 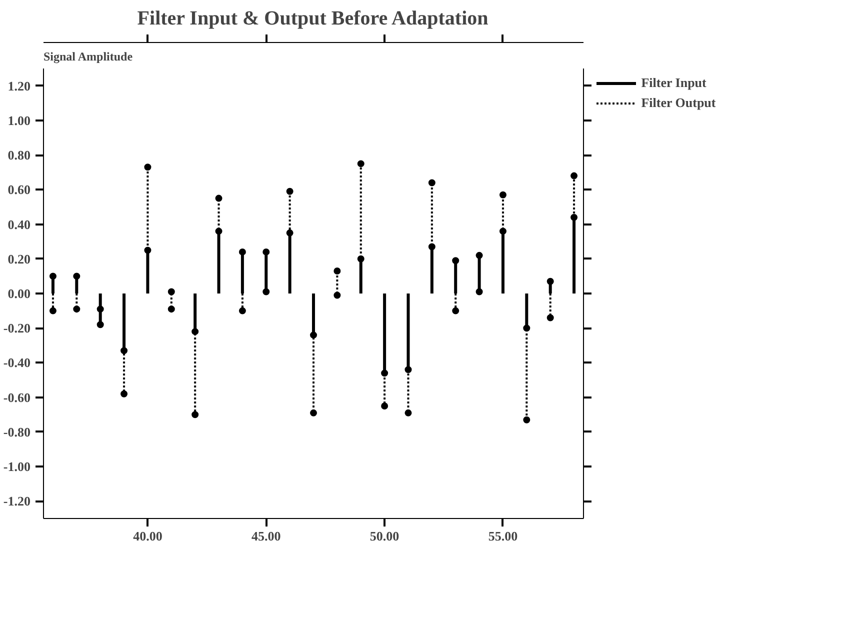 What do you see at coordinates (312, 19) in the screenshot?
I see `chart-title: Filter Input & Output Before Adaptation` at bounding box center [312, 19].